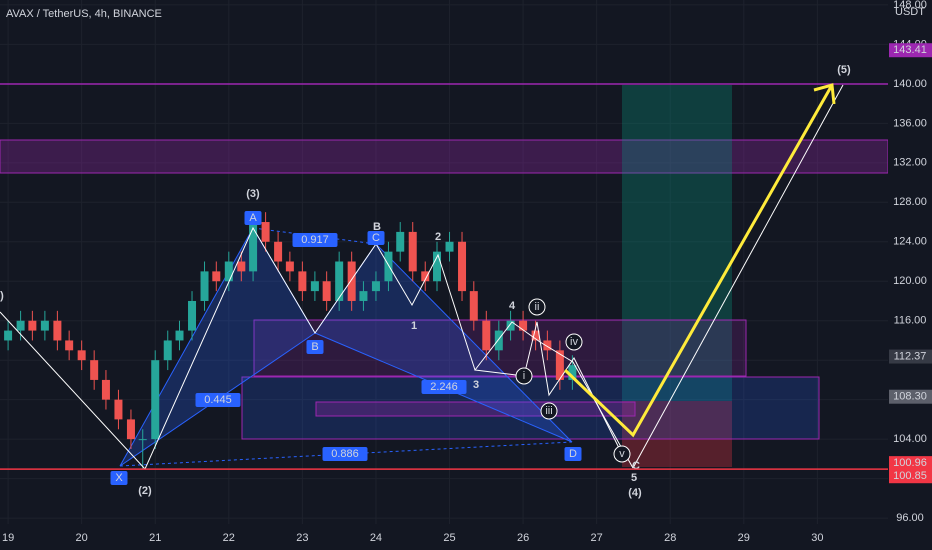 The image size is (932, 550). Describe the element at coordinates (635, 493) in the screenshot. I see `annotation: (4)` at that location.